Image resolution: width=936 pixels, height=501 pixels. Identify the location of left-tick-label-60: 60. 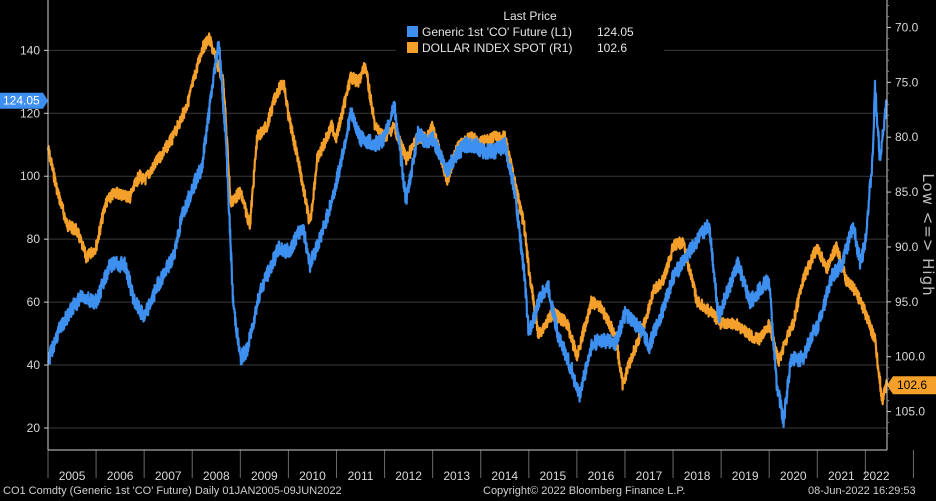
(34, 302).